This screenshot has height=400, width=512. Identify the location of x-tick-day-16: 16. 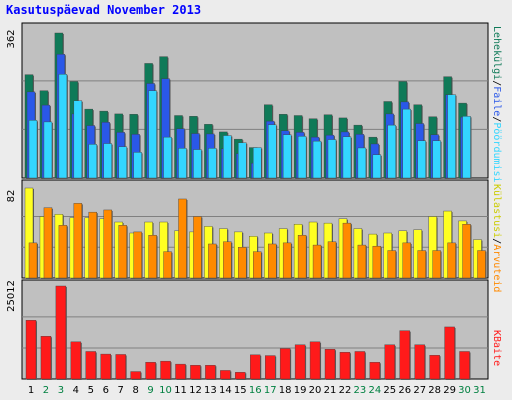
(255, 390).